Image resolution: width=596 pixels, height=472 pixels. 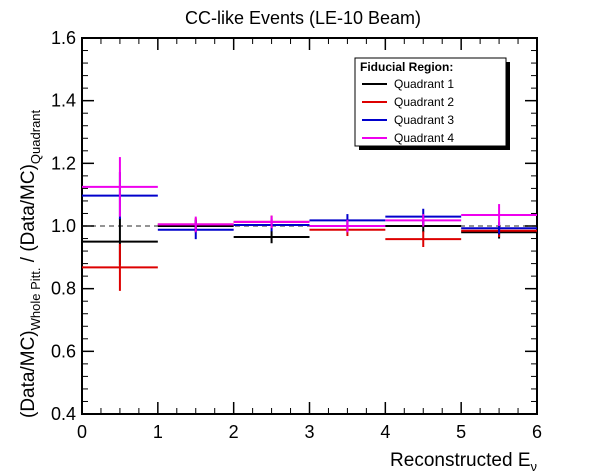 What do you see at coordinates (303, 18) in the screenshot?
I see `chart-title: CC-like Events (LE-10 Beam)` at bounding box center [303, 18].